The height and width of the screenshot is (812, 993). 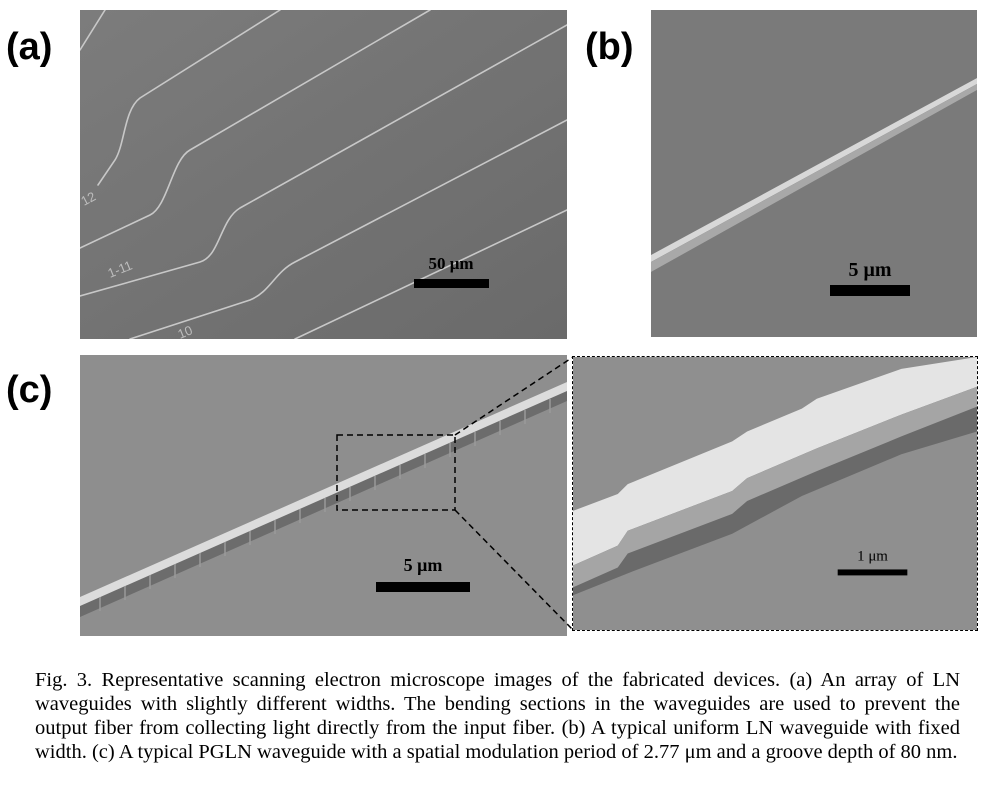 I want to click on panel-c-inset-waveguide: 1 μm, so click(x=775, y=493).